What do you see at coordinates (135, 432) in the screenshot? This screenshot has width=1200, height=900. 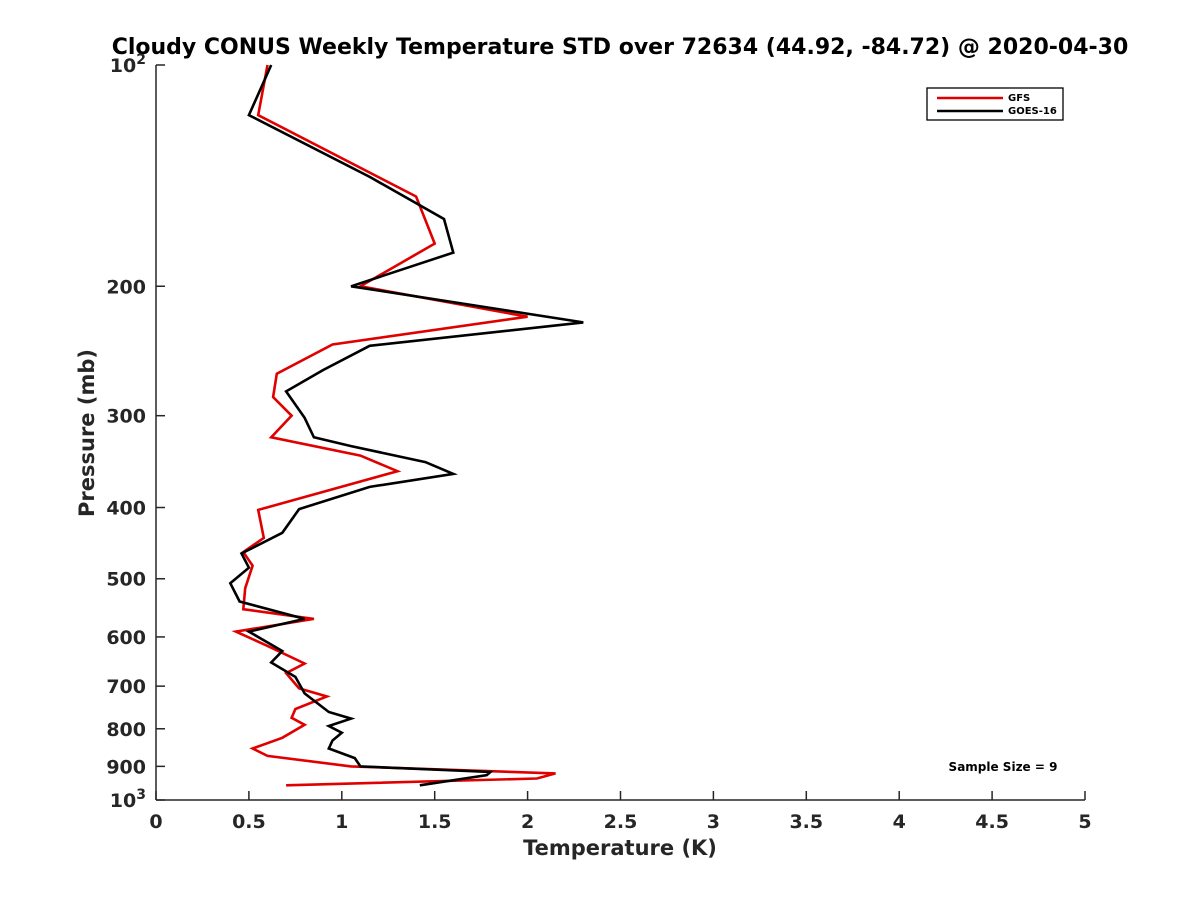 I see `y-tick-group: 10² 200 300 400 500 600 700 800 900 10³` at bounding box center [135, 432].